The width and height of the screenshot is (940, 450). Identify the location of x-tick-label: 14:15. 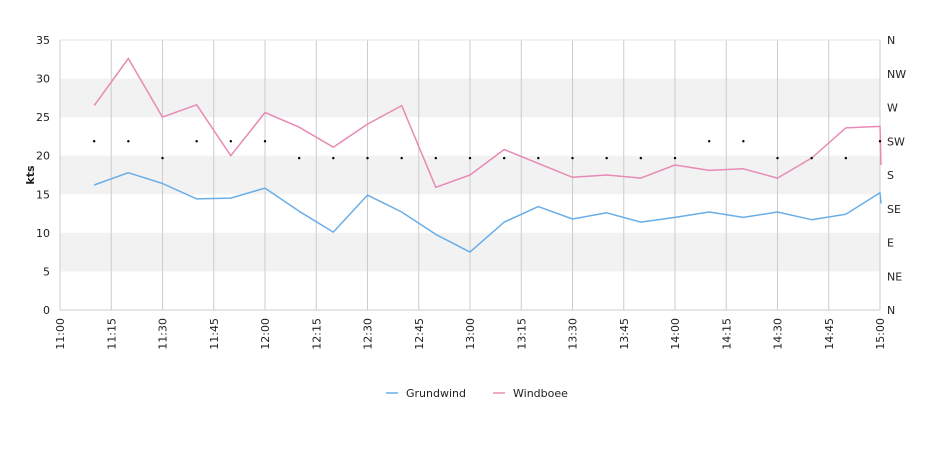
(726, 334).